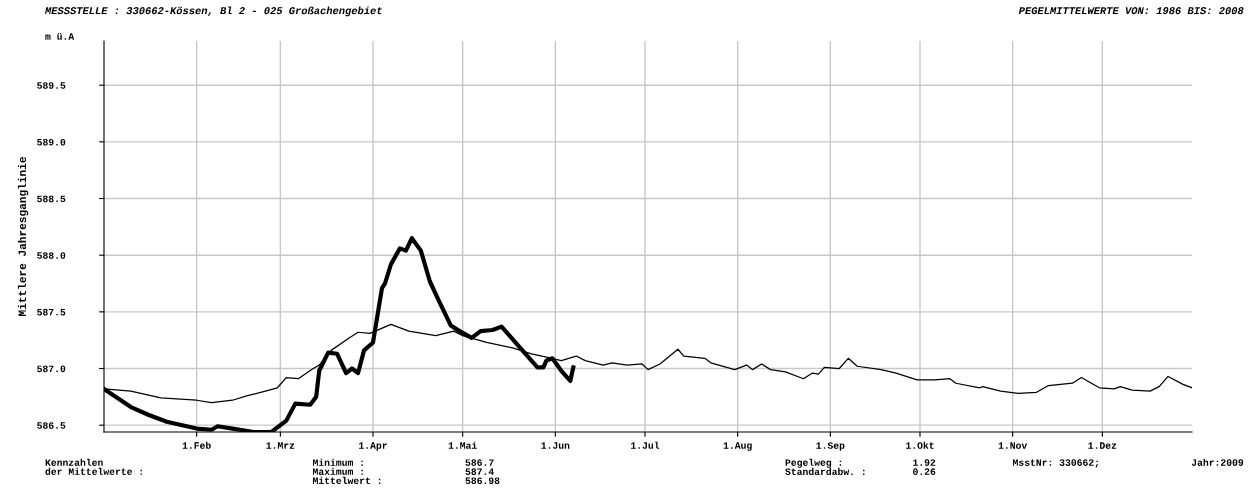 This screenshot has height=503, width=1250. I want to click on x-tick-label: 1.Aug, so click(737, 446).